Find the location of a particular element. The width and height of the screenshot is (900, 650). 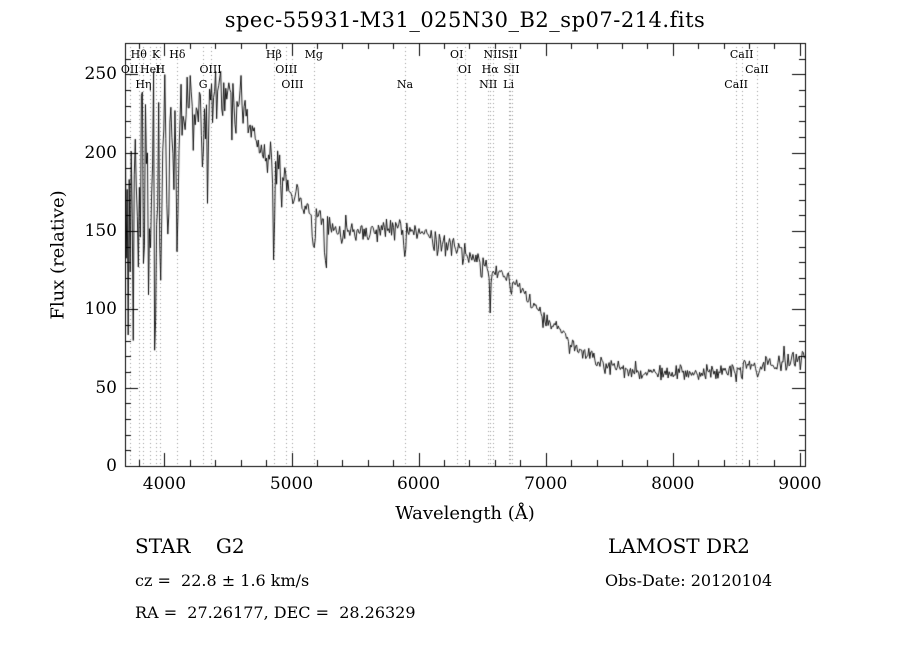

x-axis-label: Wavelength (Å) is located at coordinates (465, 513).